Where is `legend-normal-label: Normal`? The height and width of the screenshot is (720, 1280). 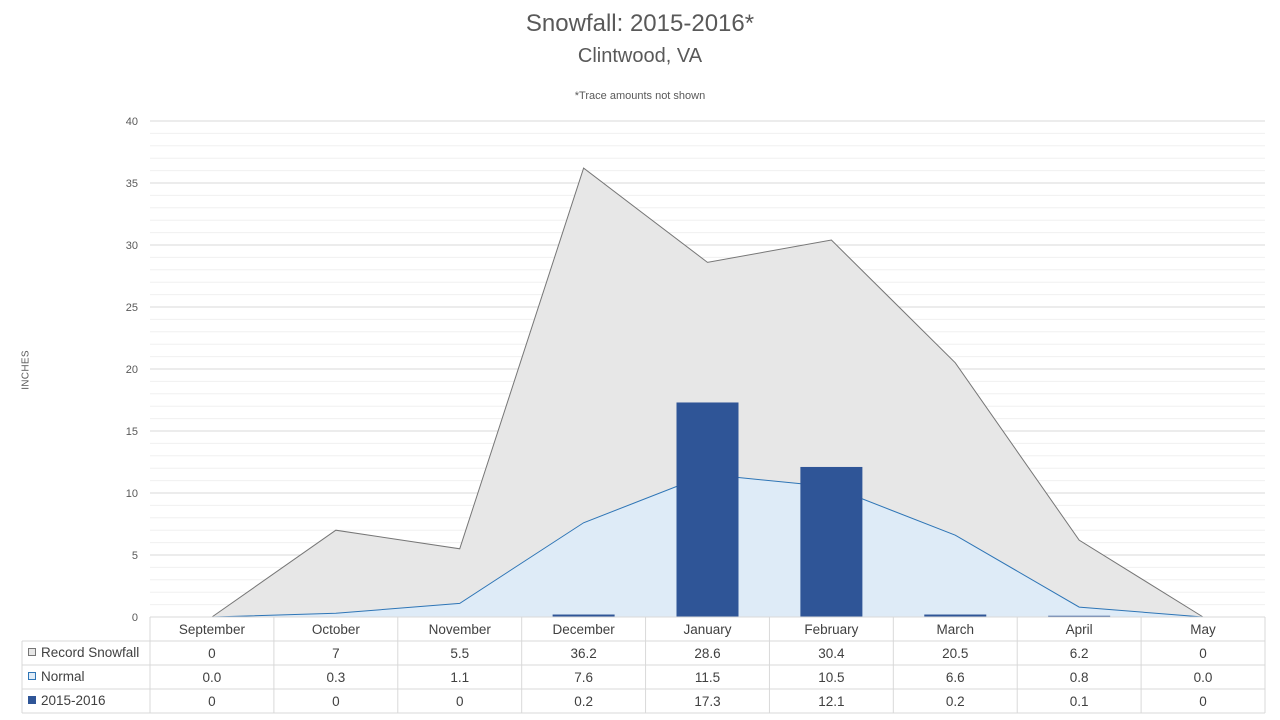
legend-normal-label: Normal is located at coordinates (63, 676).